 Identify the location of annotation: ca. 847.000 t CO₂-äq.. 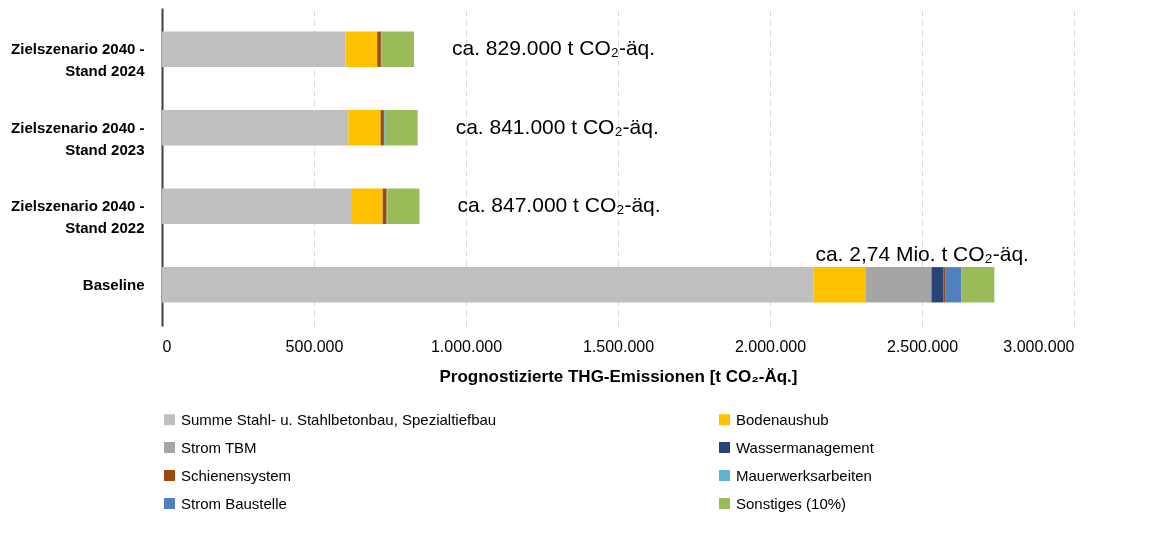
(559, 205).